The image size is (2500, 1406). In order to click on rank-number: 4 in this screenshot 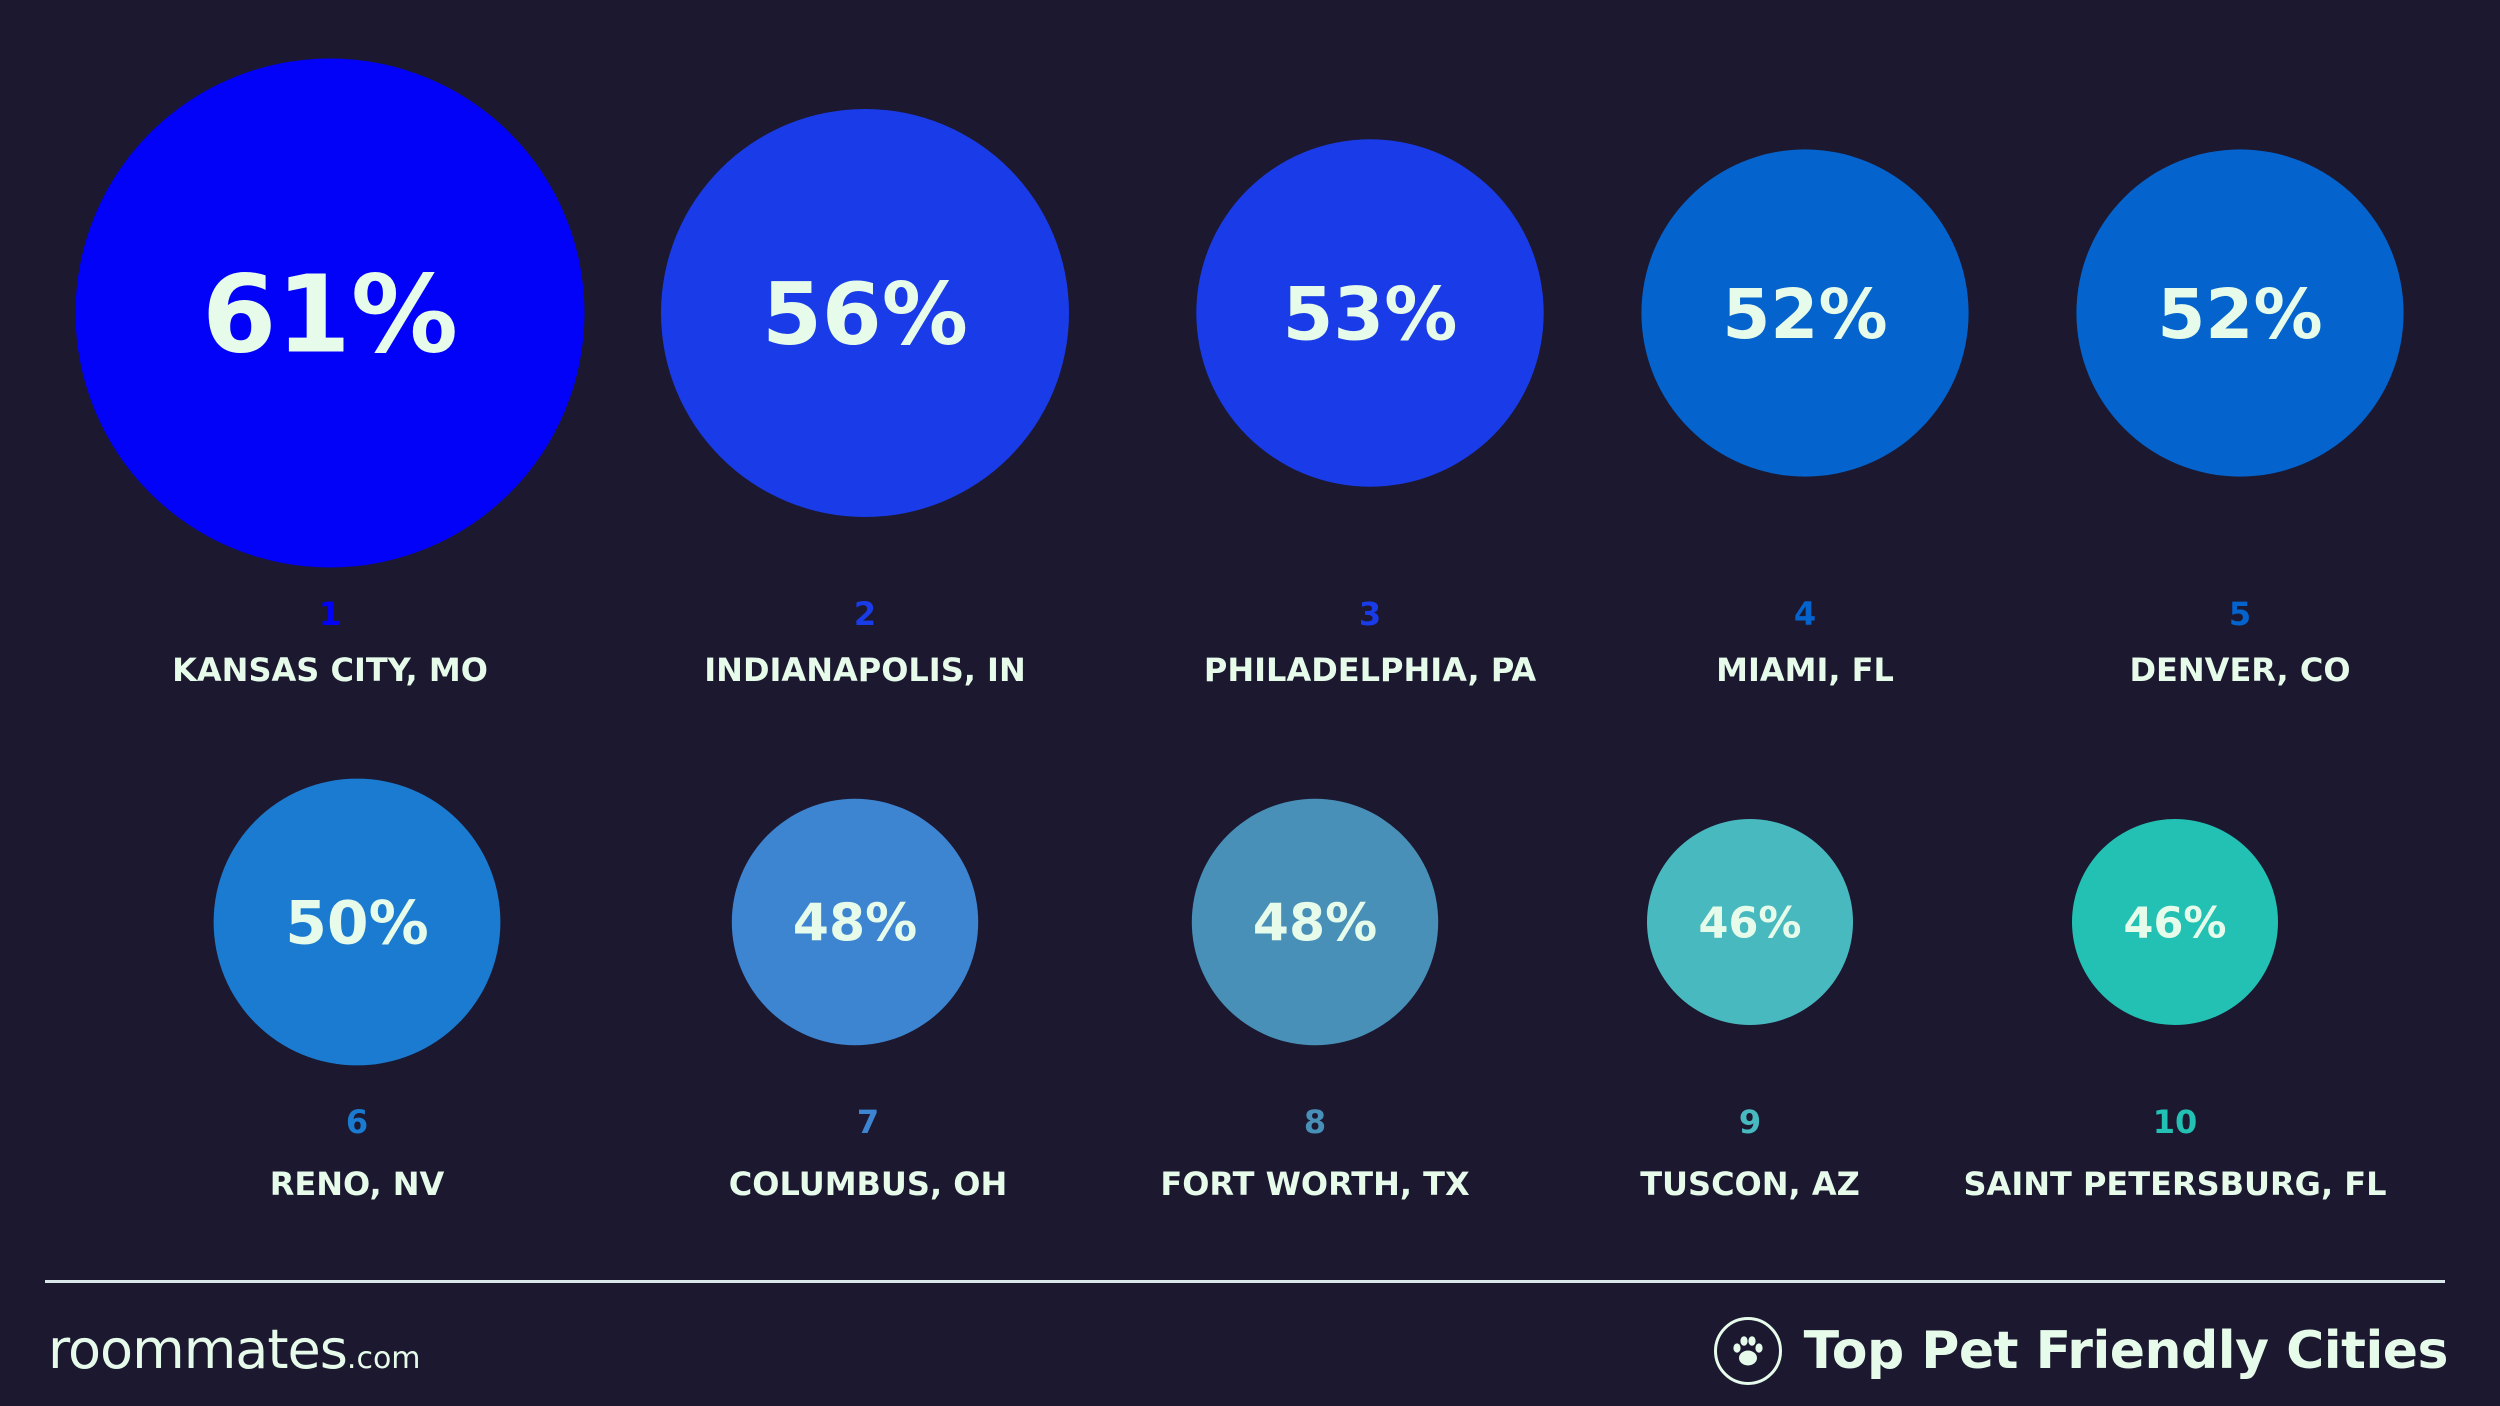, I will do `click(1805, 614)`.